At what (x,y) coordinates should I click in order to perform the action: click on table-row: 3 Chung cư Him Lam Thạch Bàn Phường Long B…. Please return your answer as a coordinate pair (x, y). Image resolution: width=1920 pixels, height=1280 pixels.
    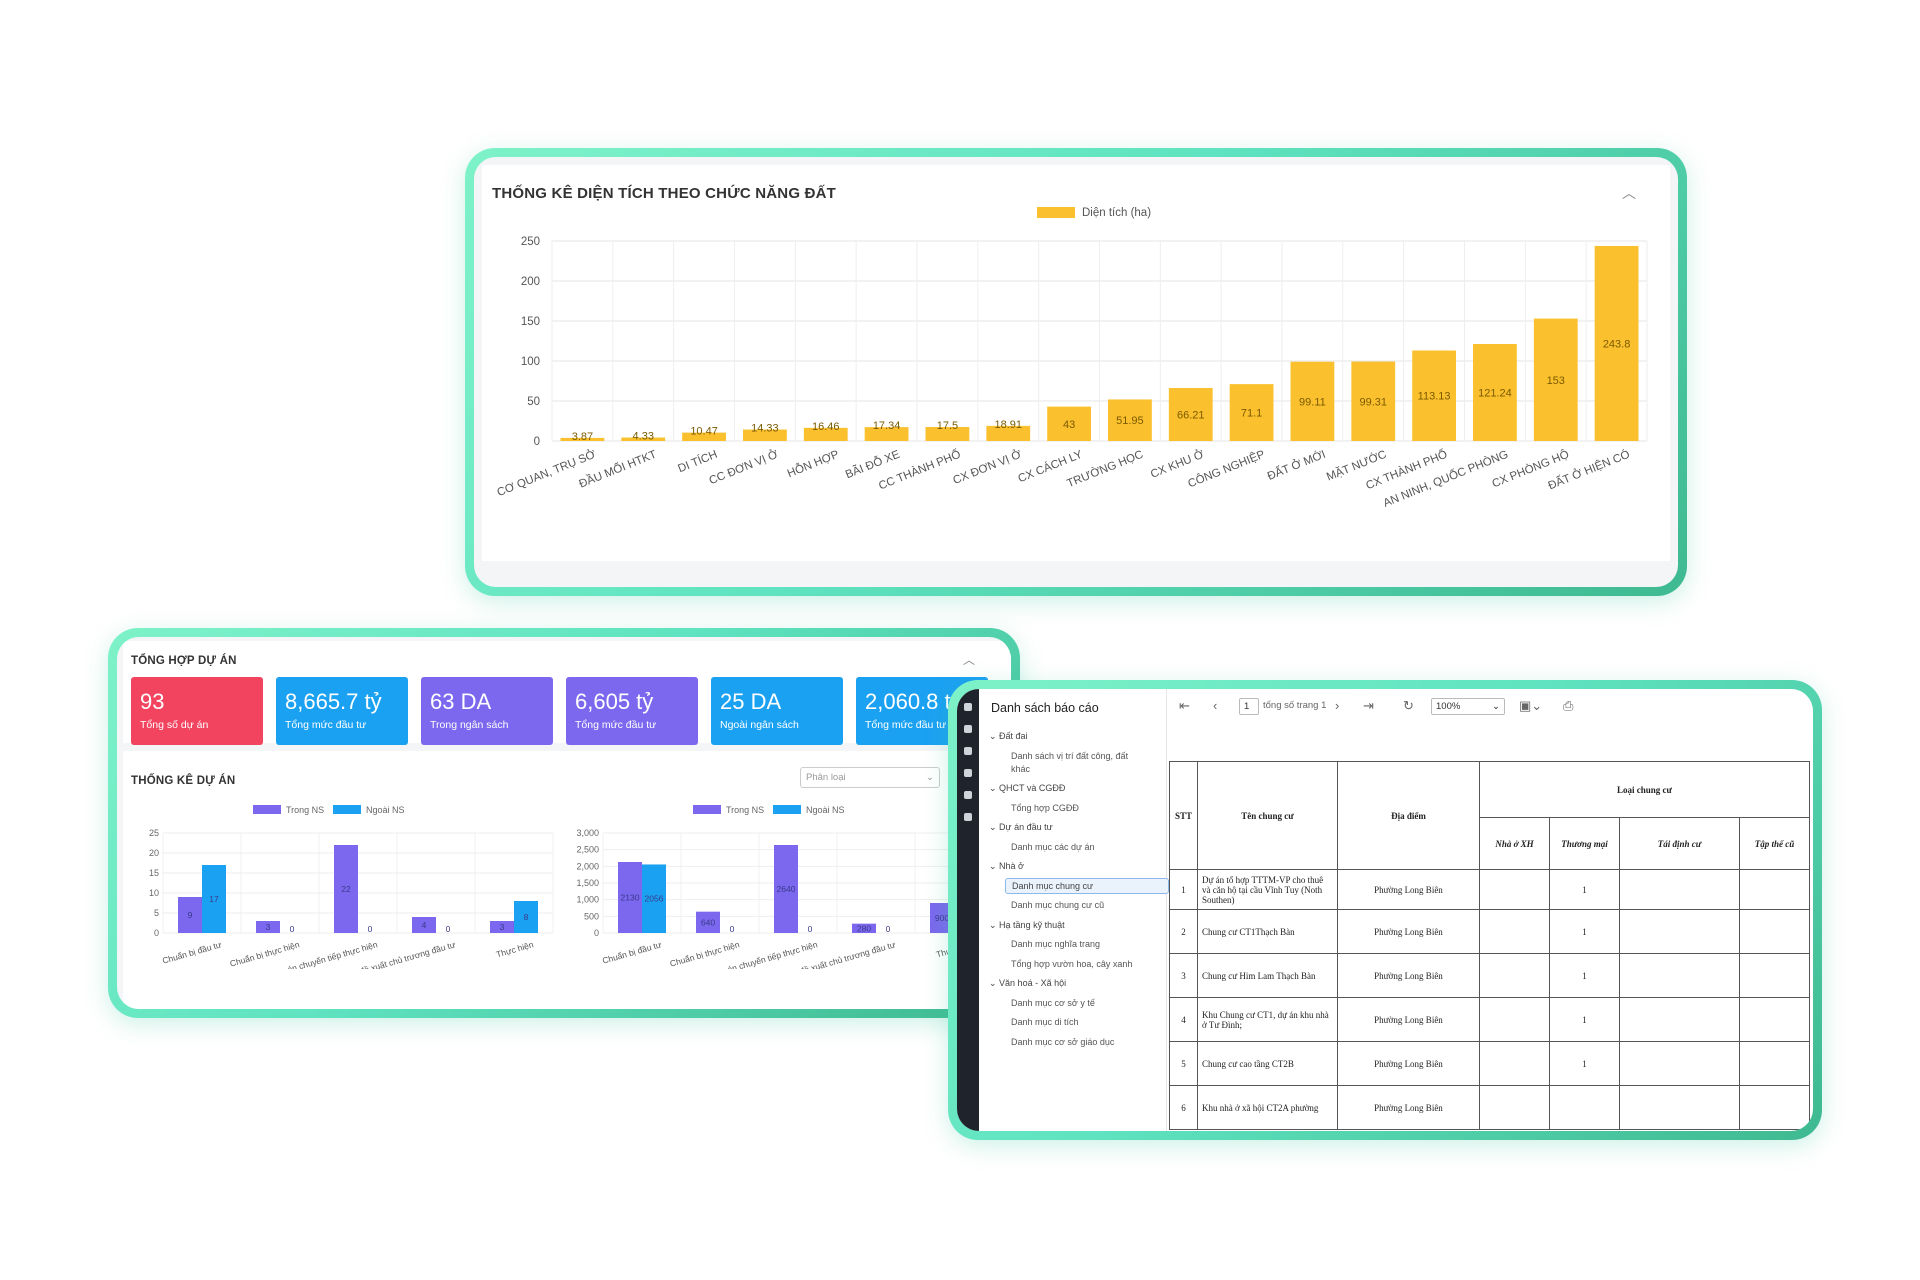
    Looking at the image, I should click on (1489, 975).